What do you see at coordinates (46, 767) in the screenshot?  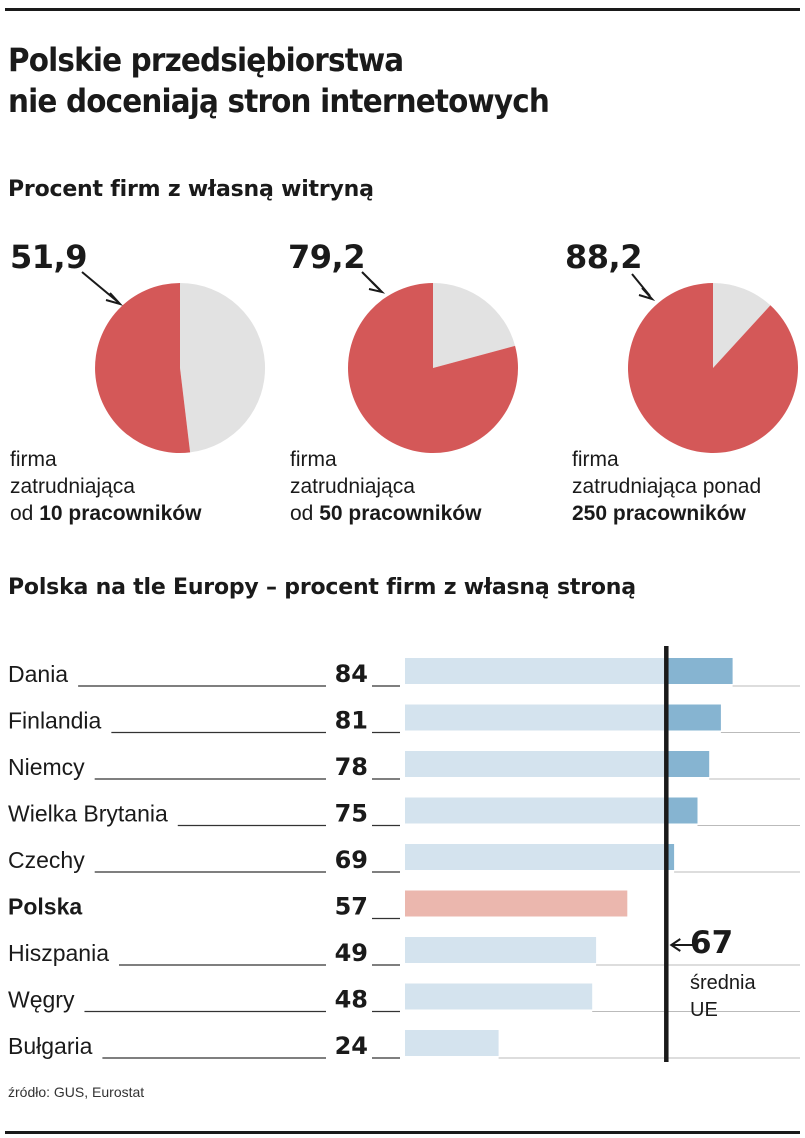 I see `bar-category-label: Niemcy` at bounding box center [46, 767].